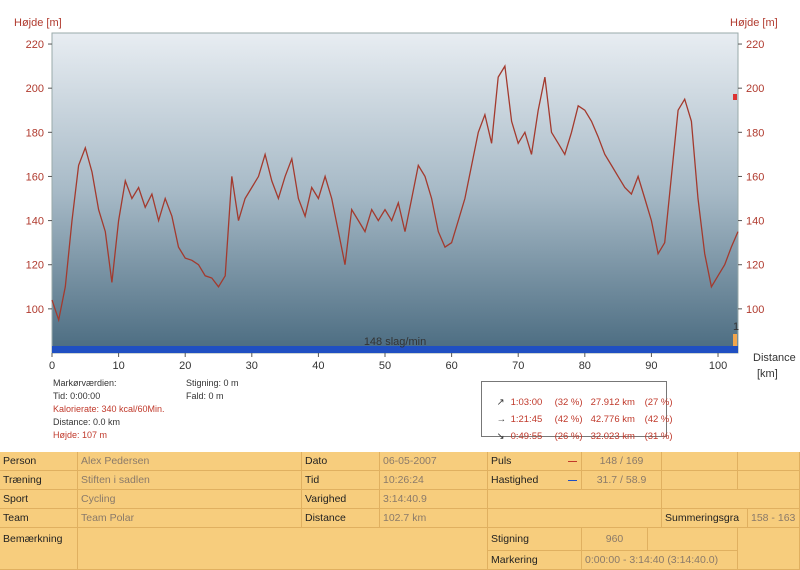  What do you see at coordinates (395, 349) in the screenshot?
I see `heart-rate-band` at bounding box center [395, 349].